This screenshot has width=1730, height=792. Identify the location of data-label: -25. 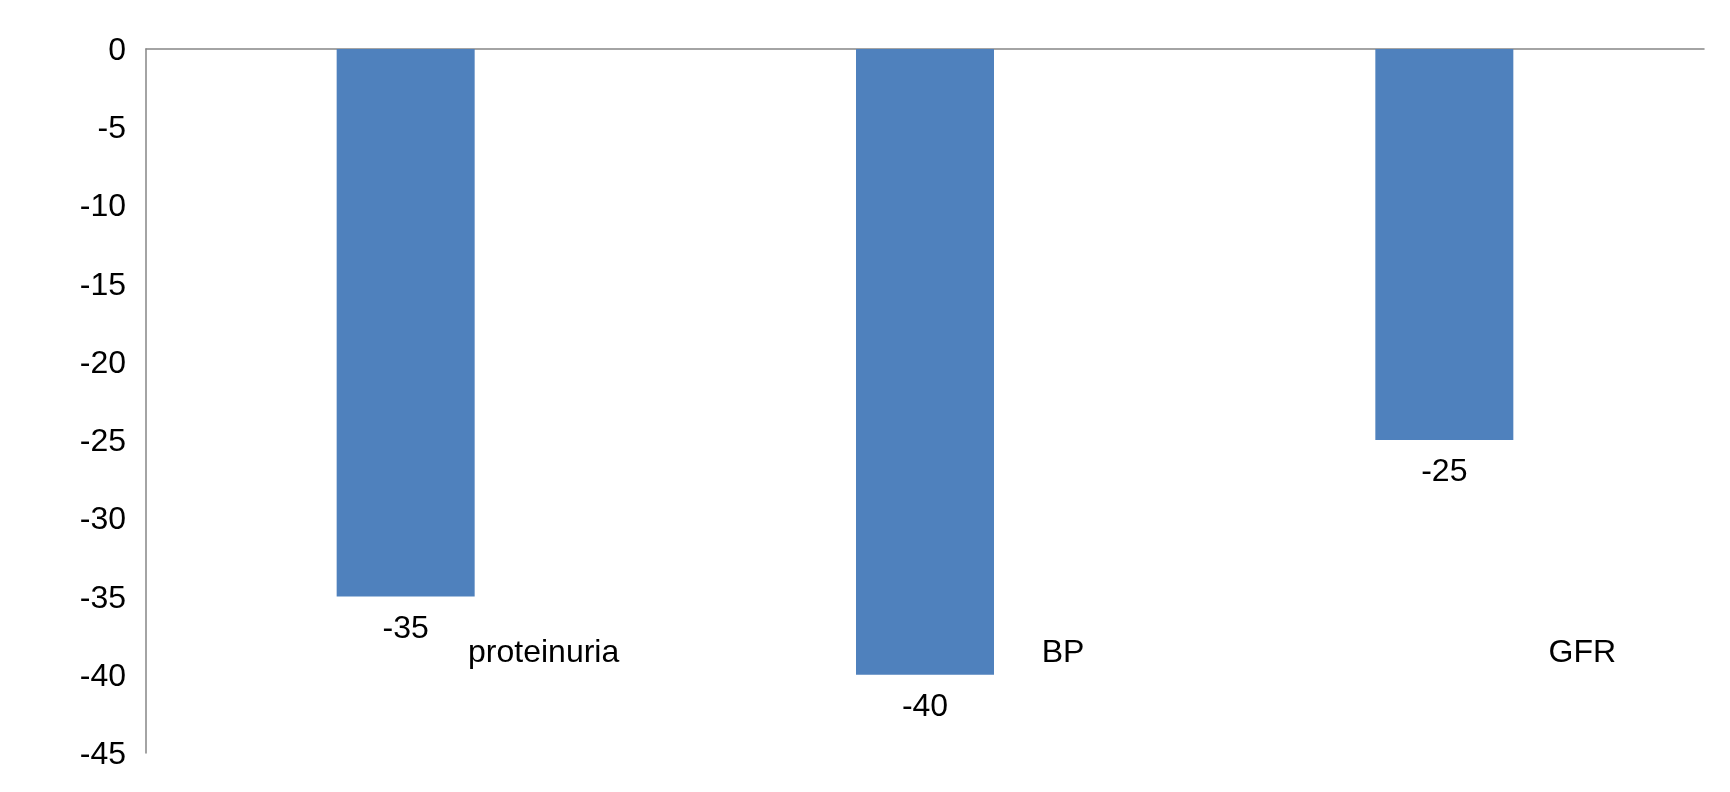
(1444, 470).